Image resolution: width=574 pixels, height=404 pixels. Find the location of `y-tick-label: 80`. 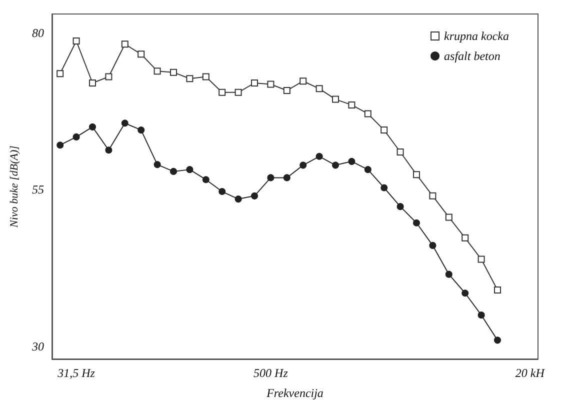

y-tick-label: 80 is located at coordinates (38, 33).